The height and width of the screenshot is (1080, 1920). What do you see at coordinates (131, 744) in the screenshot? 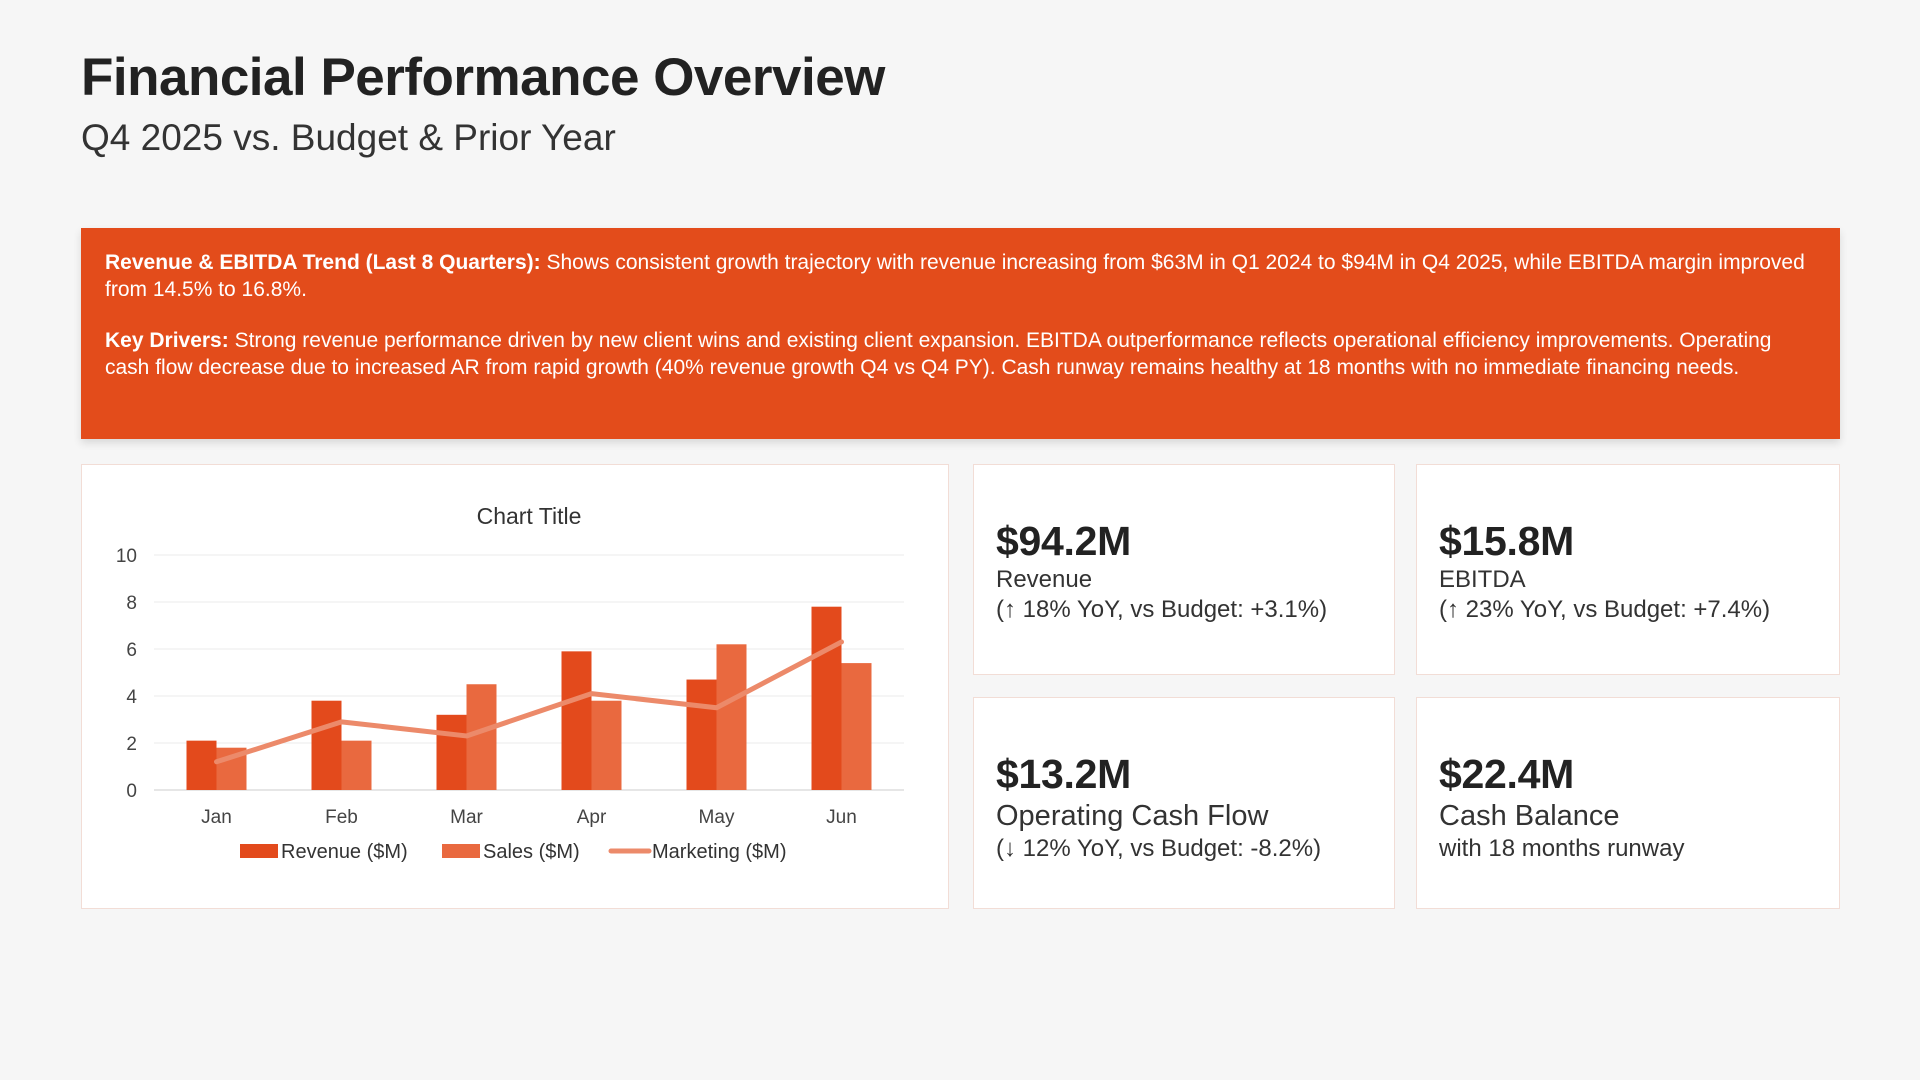
I see `y-tick-label: 2` at bounding box center [131, 744].